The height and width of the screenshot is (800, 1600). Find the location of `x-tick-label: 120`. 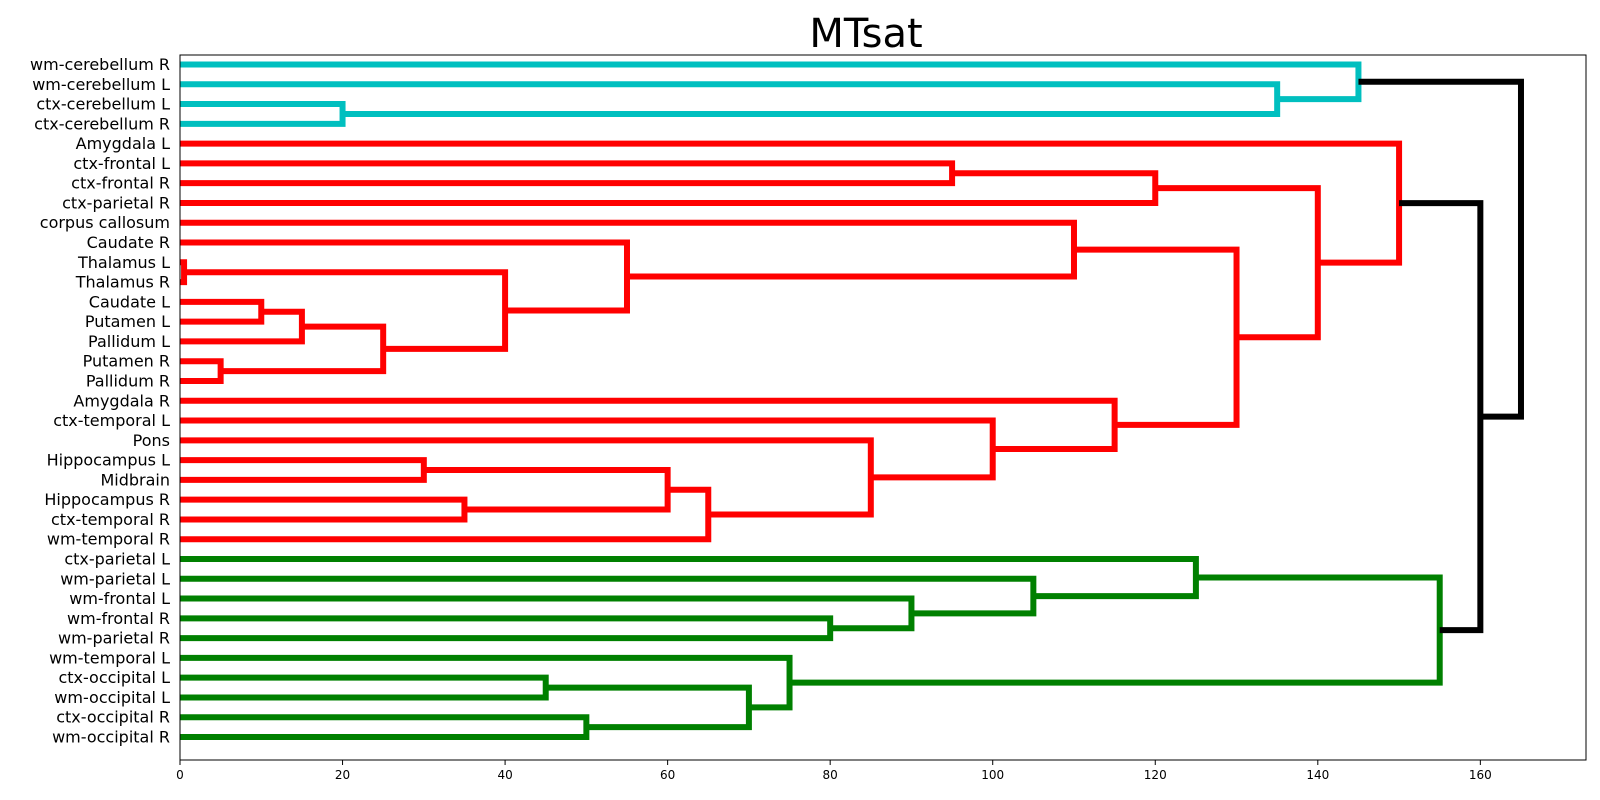

x-tick-label: 120 is located at coordinates (1155, 775).